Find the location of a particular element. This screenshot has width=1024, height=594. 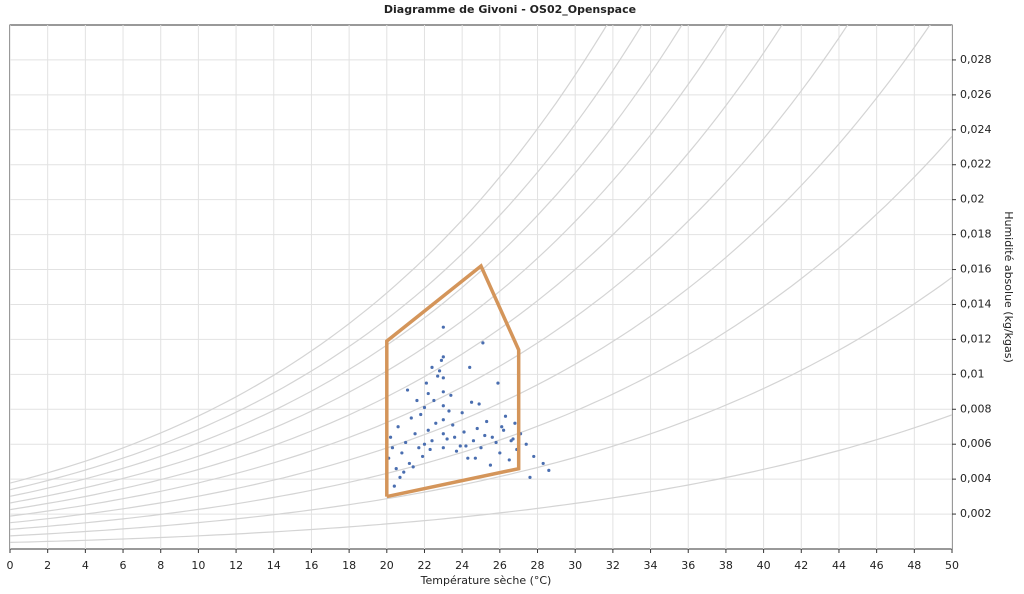

x-tick-label: 8 is located at coordinates (160, 565).